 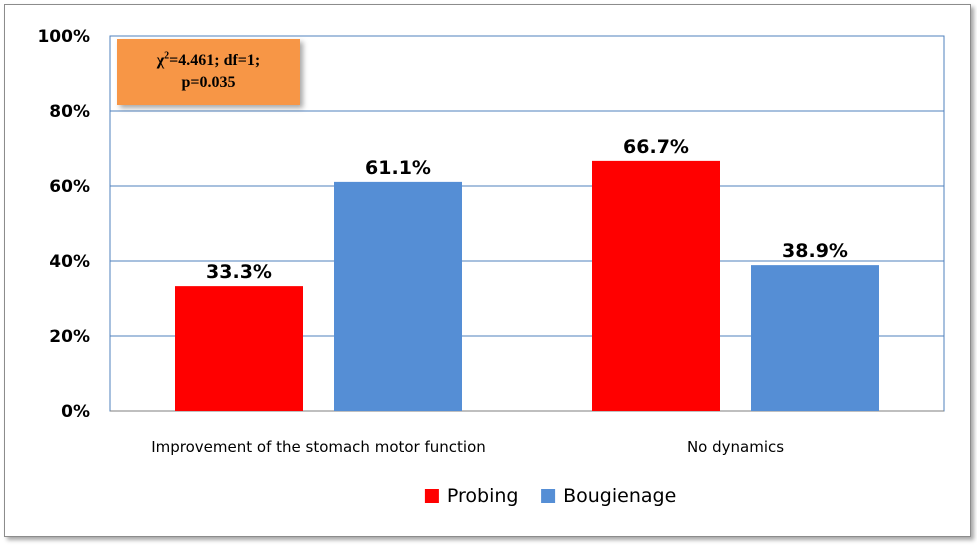 I want to click on data-label: 33.3%, so click(x=239, y=272).